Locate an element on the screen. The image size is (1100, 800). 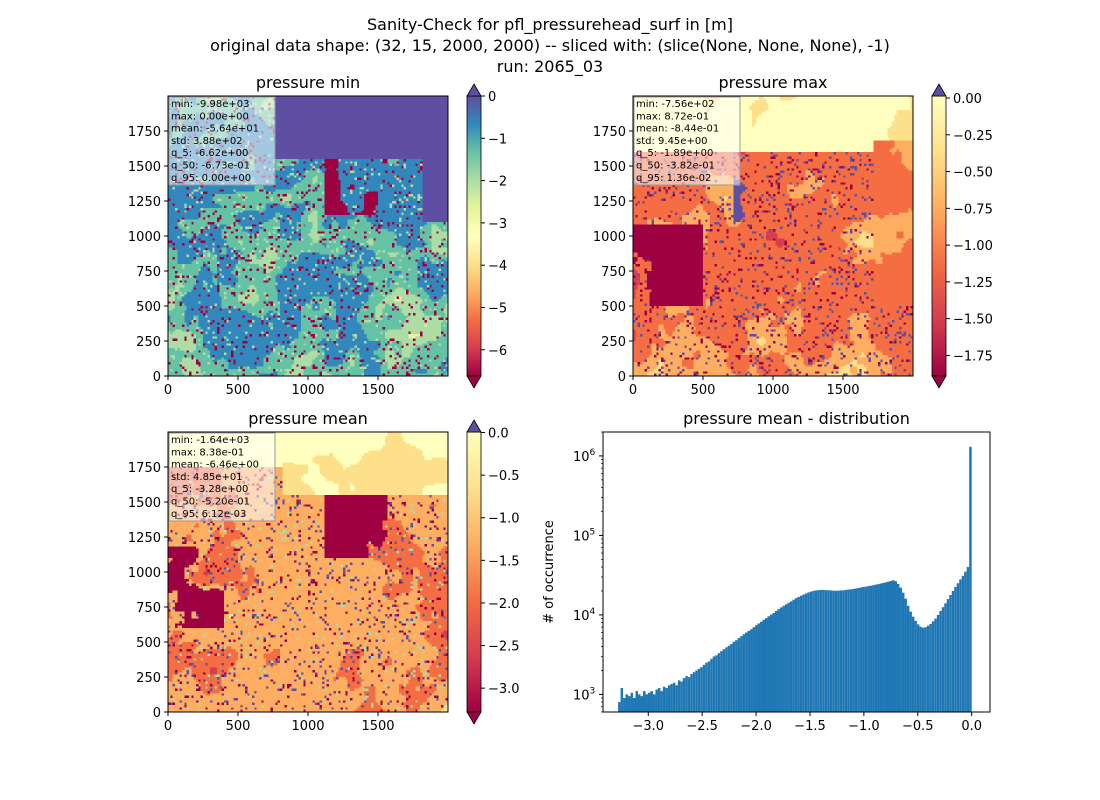
colorbar-tick-label: −1 is located at coordinates (497, 139).